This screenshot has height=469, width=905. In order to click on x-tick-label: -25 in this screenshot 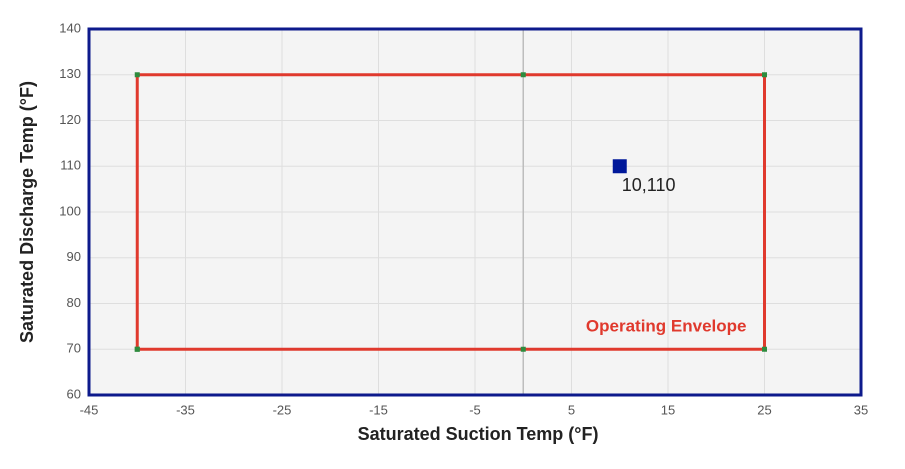, I will do `click(282, 409)`.